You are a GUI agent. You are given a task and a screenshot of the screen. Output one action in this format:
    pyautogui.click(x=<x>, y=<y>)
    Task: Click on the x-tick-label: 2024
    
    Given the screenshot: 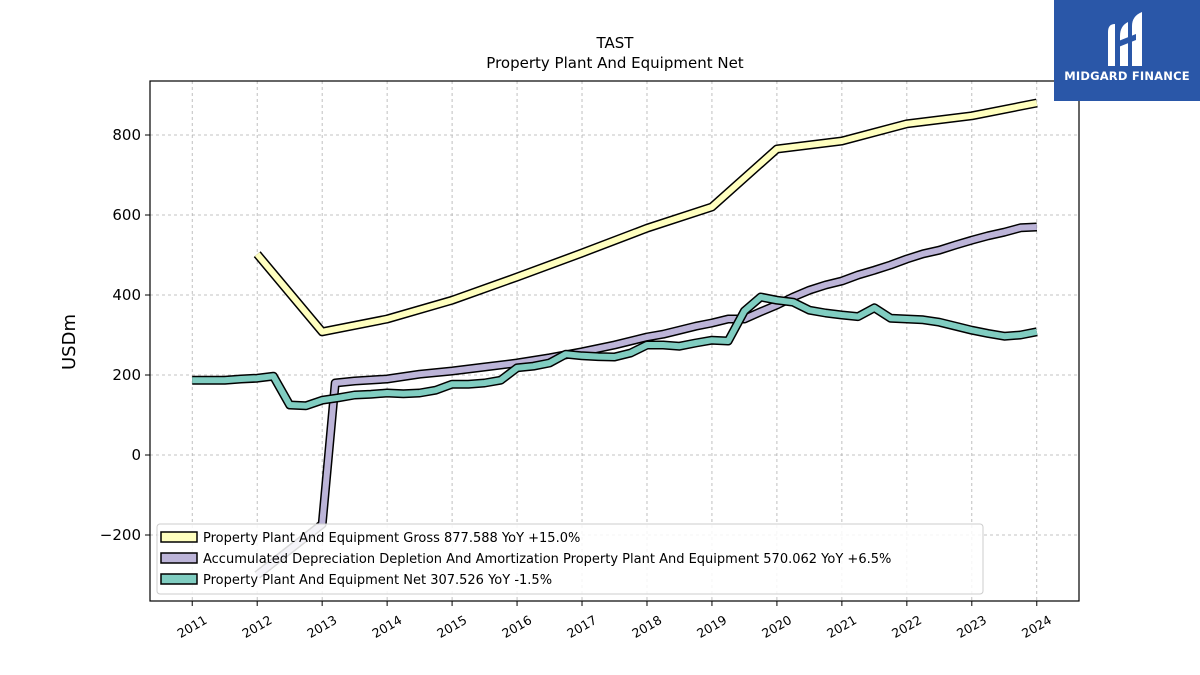 What is the action you would take?
    pyautogui.click(x=1036, y=626)
    